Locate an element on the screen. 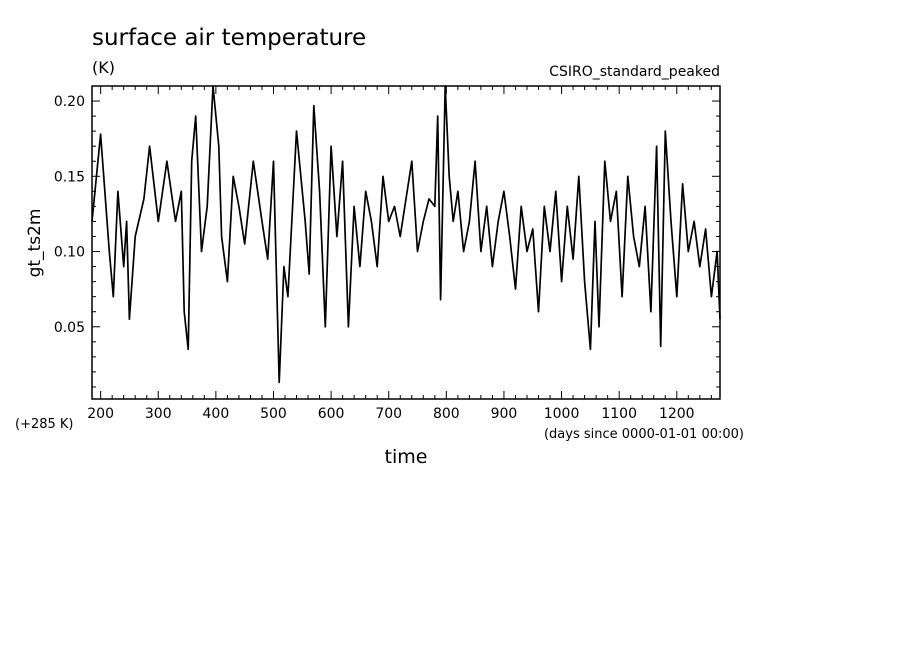 This screenshot has width=904, height=654. y-tick-label: 0.15 is located at coordinates (69, 177).